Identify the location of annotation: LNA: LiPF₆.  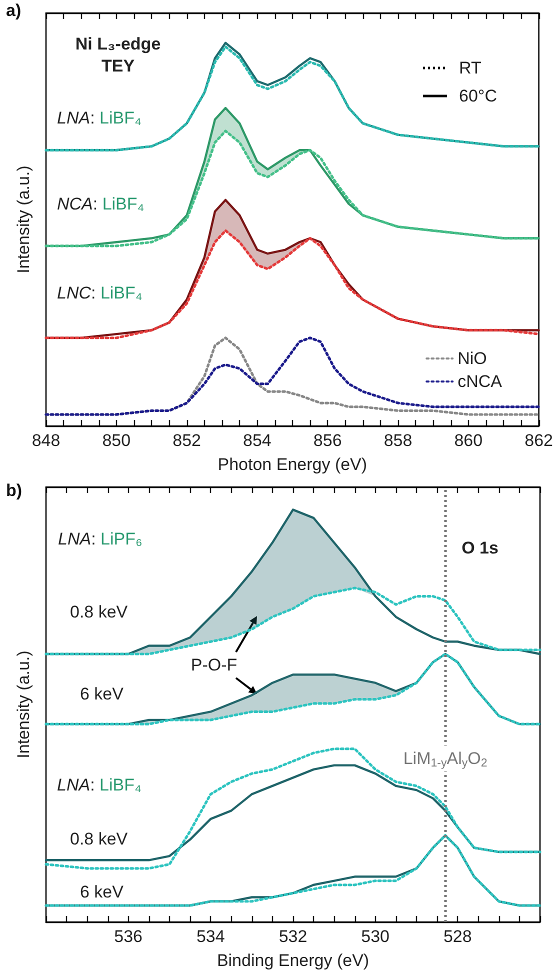
(100, 539).